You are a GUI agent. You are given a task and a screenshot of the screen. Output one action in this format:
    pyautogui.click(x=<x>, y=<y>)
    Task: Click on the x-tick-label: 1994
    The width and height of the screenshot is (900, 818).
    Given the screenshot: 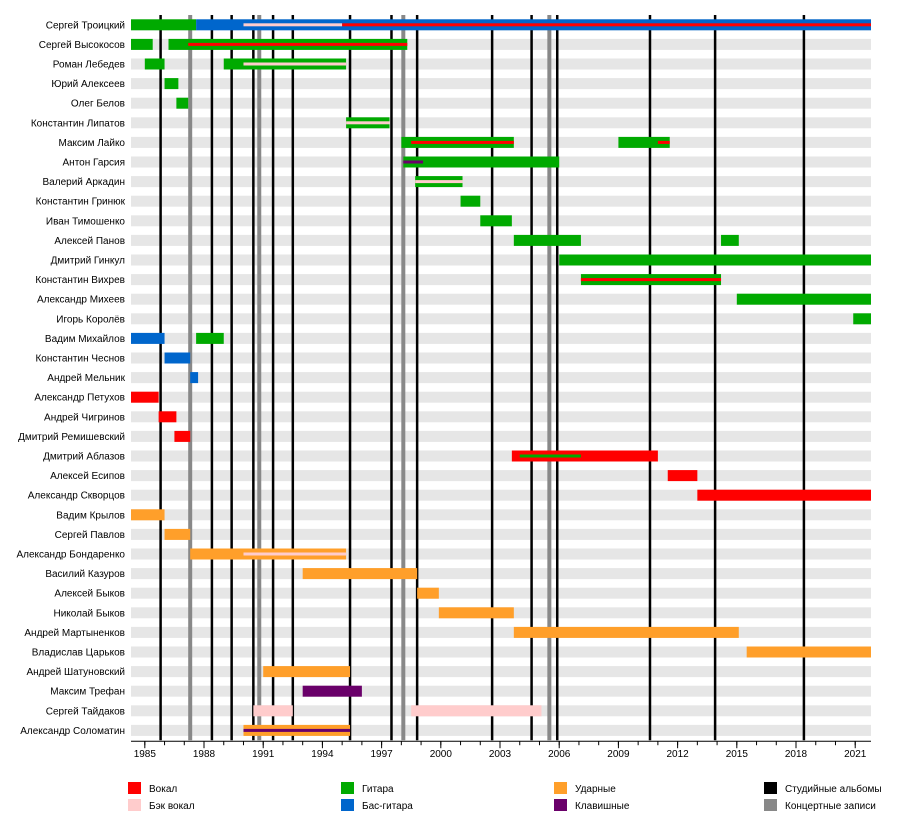 What is the action you would take?
    pyautogui.click(x=322, y=754)
    